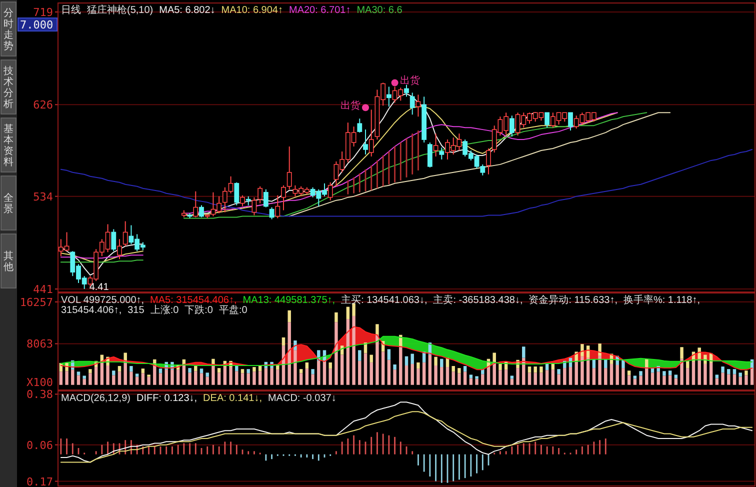 This screenshot has width=756, height=487. I want to click on text: DEA: 0.141↓,, so click(232, 398).